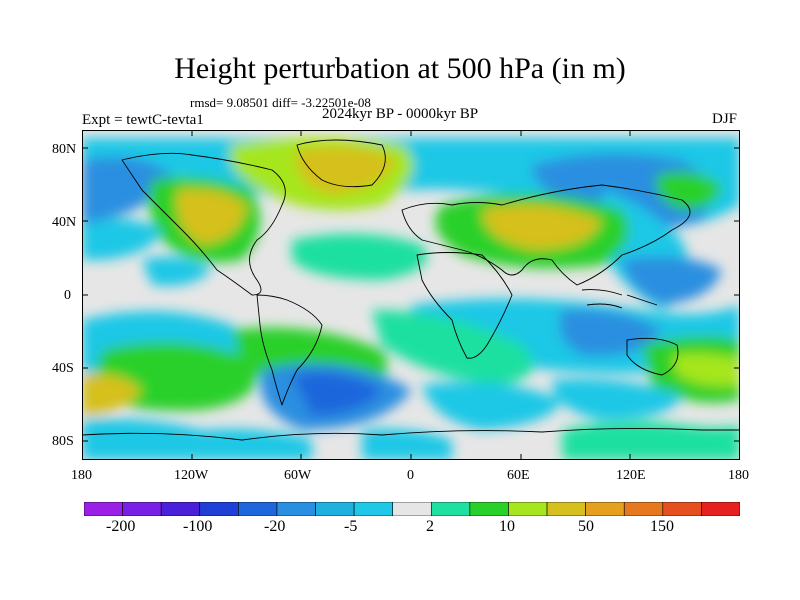  What do you see at coordinates (652, 356) in the screenshot?
I see `australia-coast` at bounding box center [652, 356].